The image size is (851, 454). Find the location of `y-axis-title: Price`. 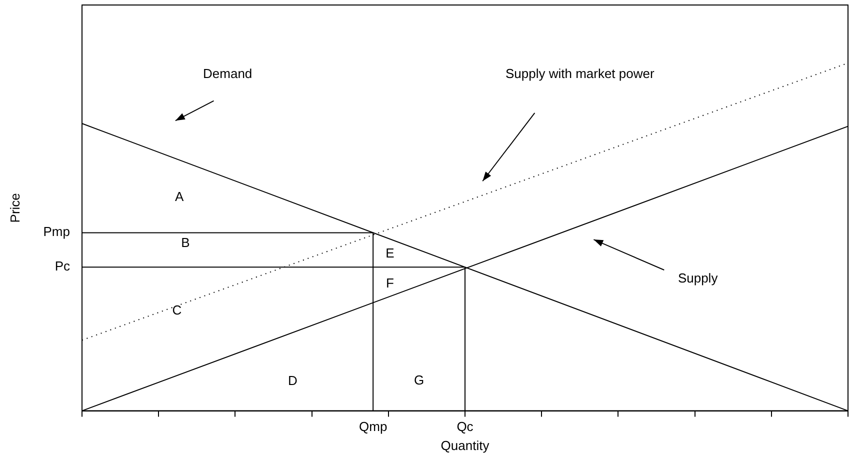

y-axis-title: Price is located at coordinates (15, 208).